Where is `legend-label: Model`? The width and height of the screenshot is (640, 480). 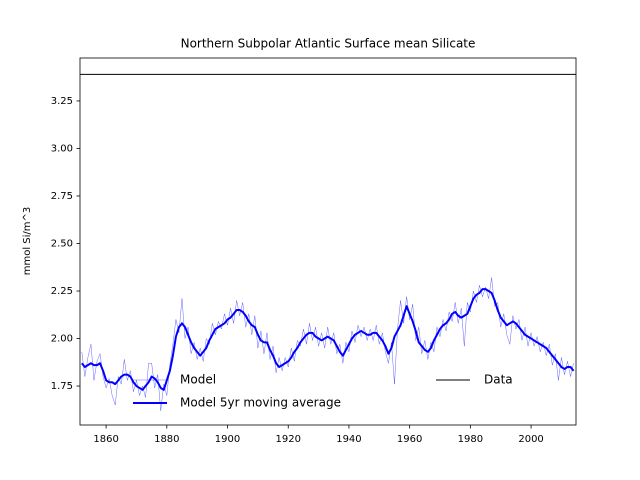
legend-label: Model is located at coordinates (198, 380).